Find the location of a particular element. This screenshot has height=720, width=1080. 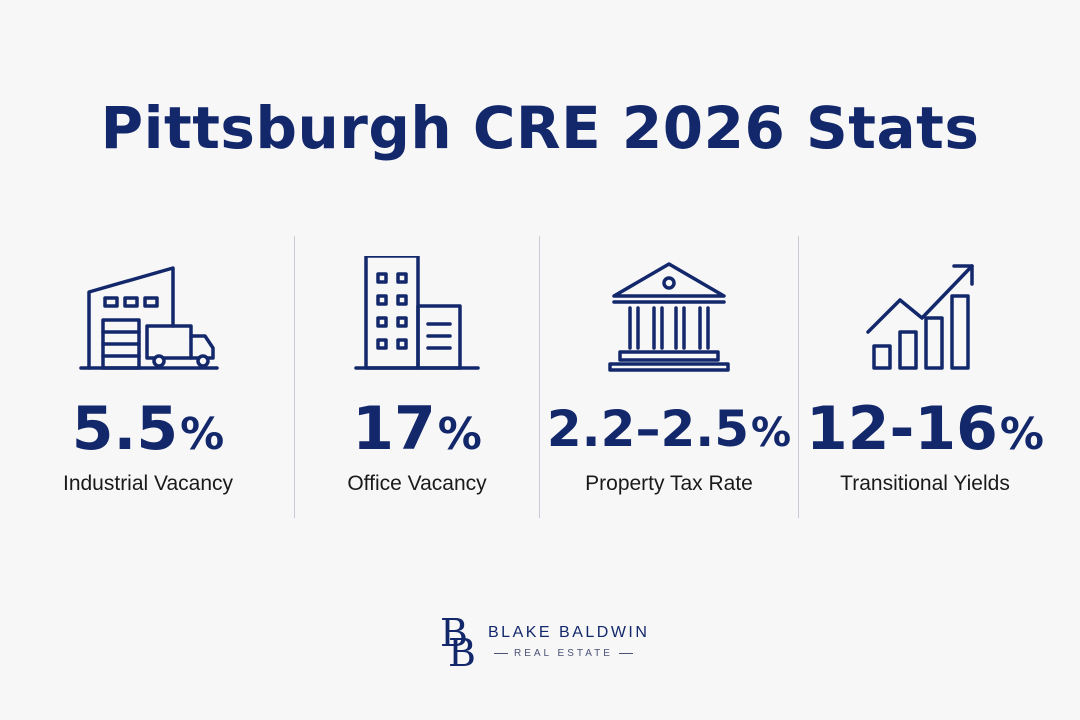

brand-tagline: REAL ESTATE is located at coordinates (563, 653).